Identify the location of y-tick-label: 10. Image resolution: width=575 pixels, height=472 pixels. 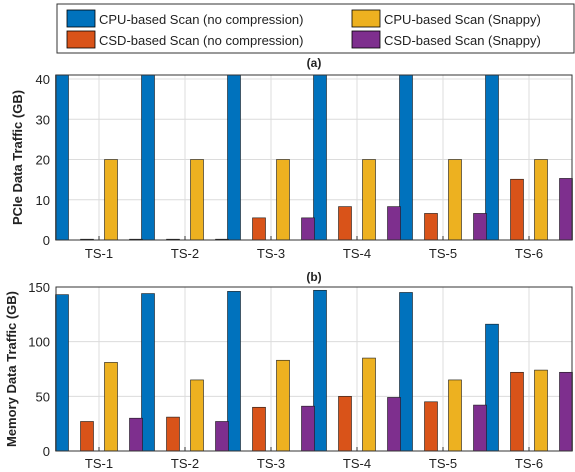
(43, 200).